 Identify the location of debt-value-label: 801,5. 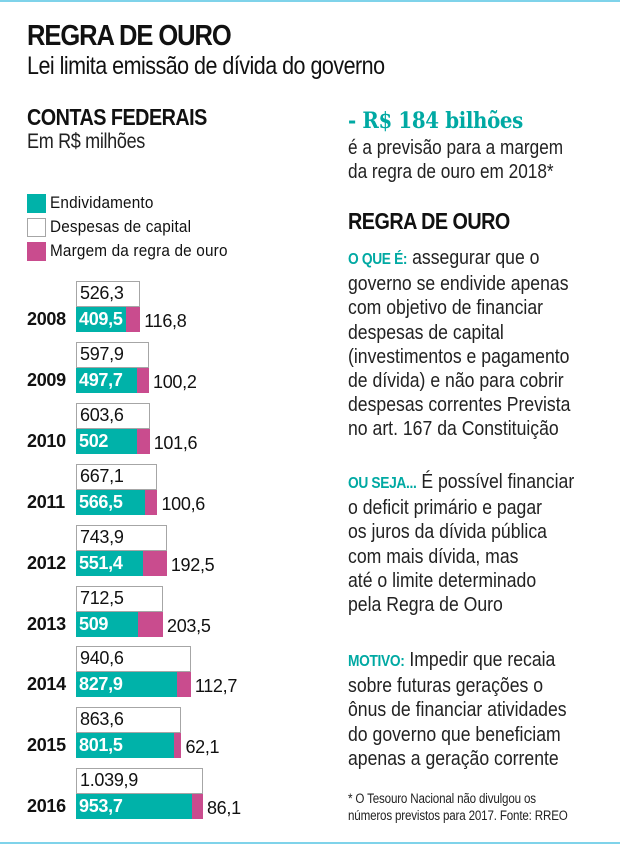
(101, 745).